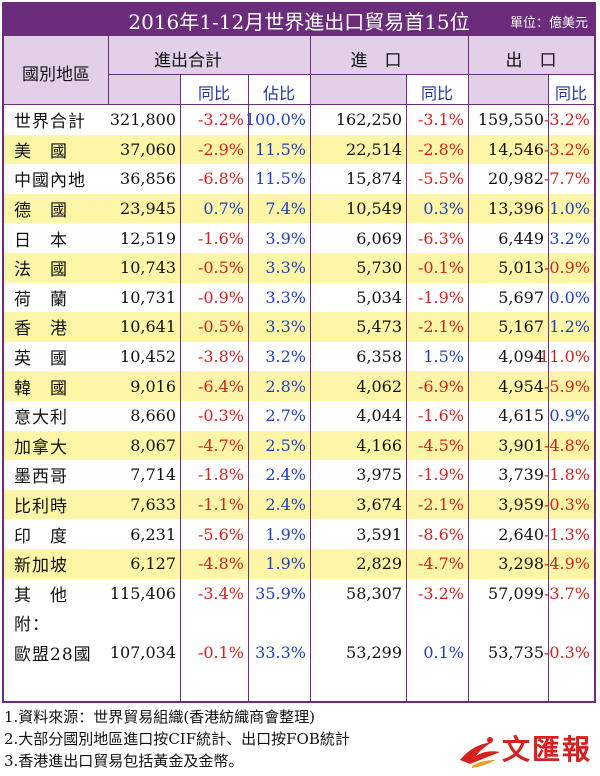 The image size is (600, 776). Describe the element at coordinates (220, 179) in the screenshot. I see `cell-total-yoy: -6.8%` at that location.